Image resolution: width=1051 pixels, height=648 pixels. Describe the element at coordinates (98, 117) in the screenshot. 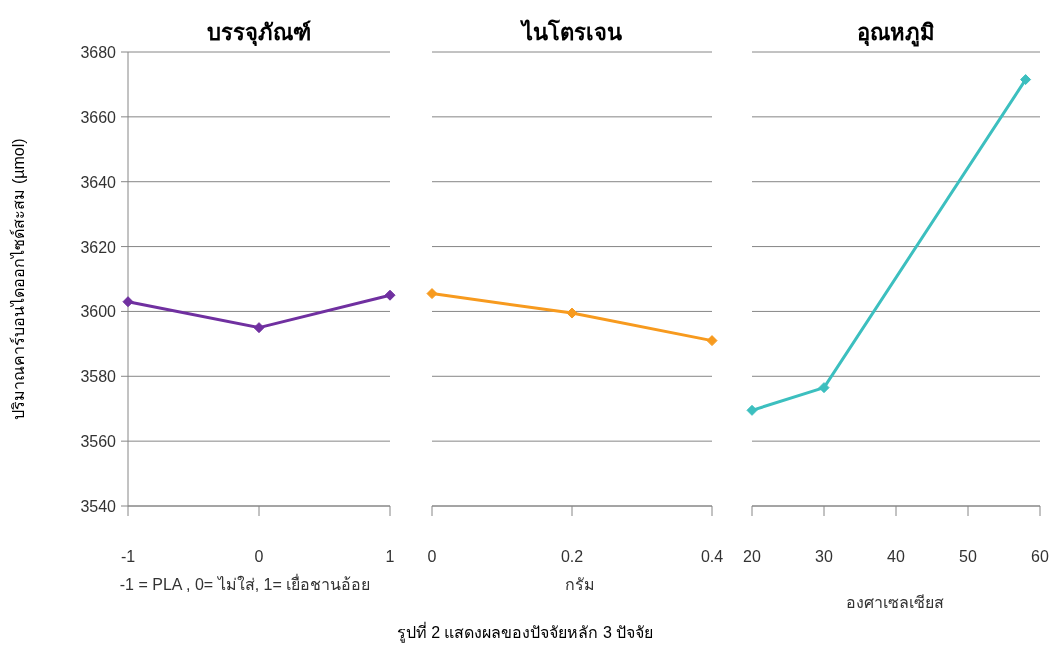

I see `y-tick-label: 3660` at that location.